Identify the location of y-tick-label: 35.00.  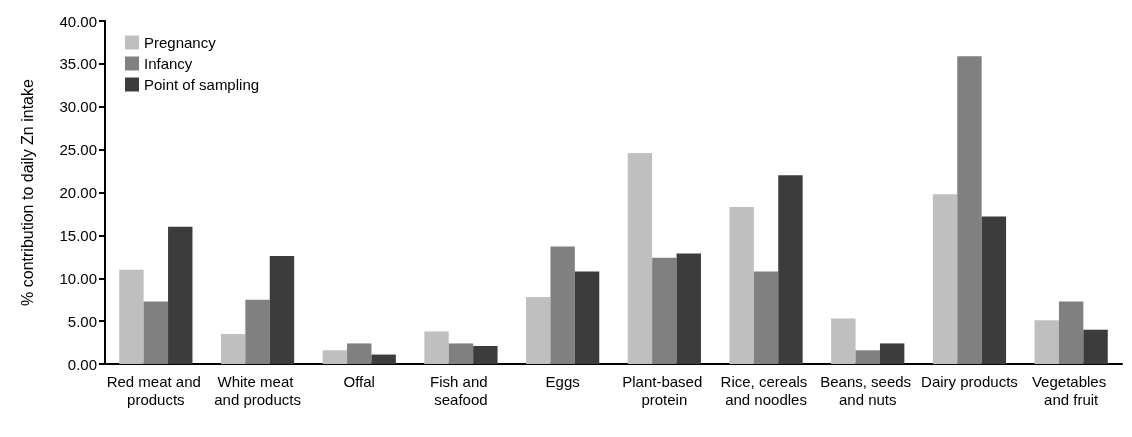
(78, 64).